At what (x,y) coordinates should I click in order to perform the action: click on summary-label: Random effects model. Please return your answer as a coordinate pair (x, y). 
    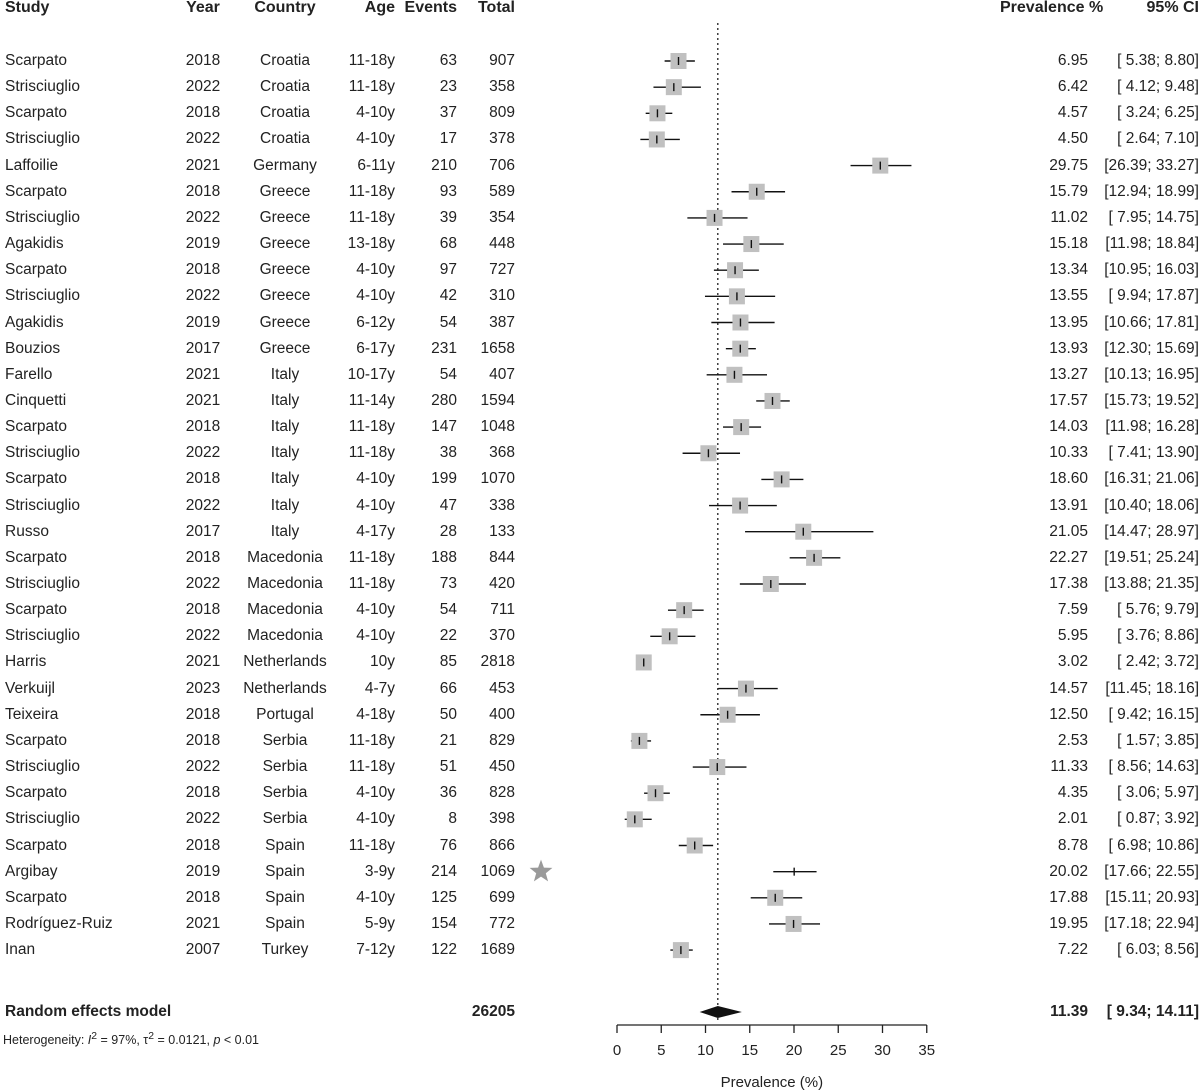
    Looking at the image, I should click on (88, 1011).